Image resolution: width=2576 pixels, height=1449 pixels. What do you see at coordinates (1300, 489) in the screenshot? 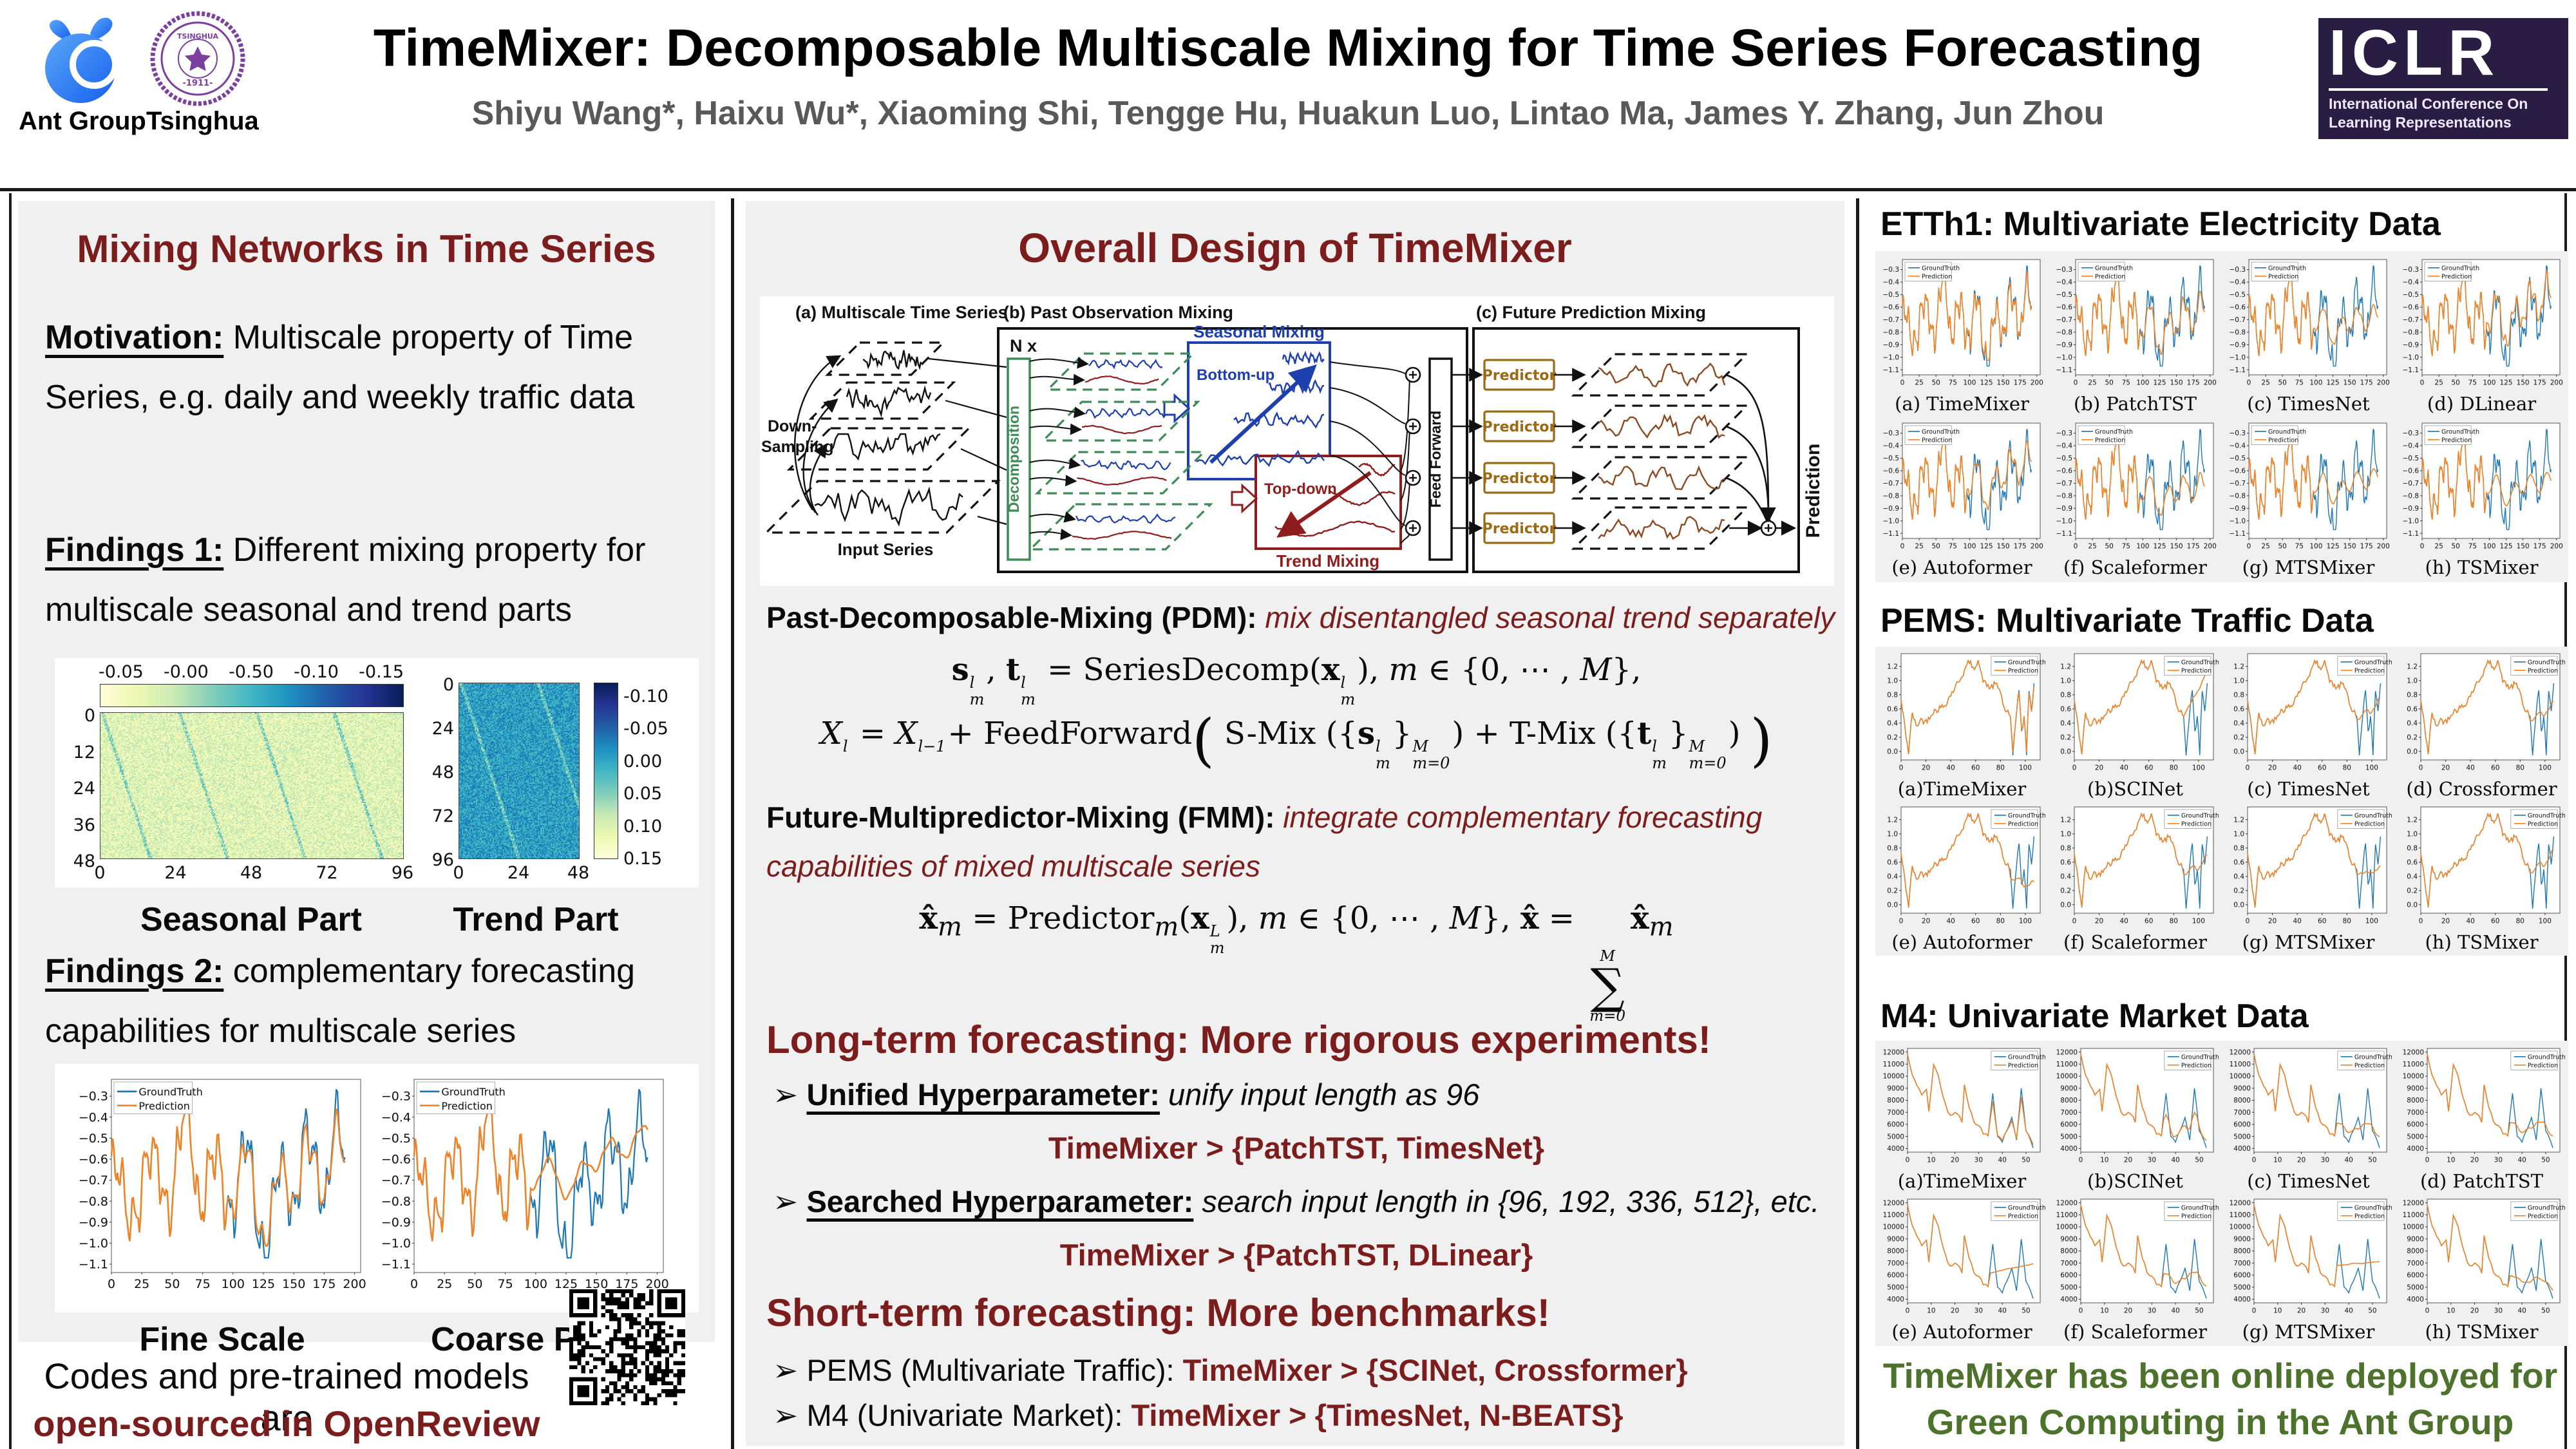
I see `top-down-label: Top-down` at bounding box center [1300, 489].